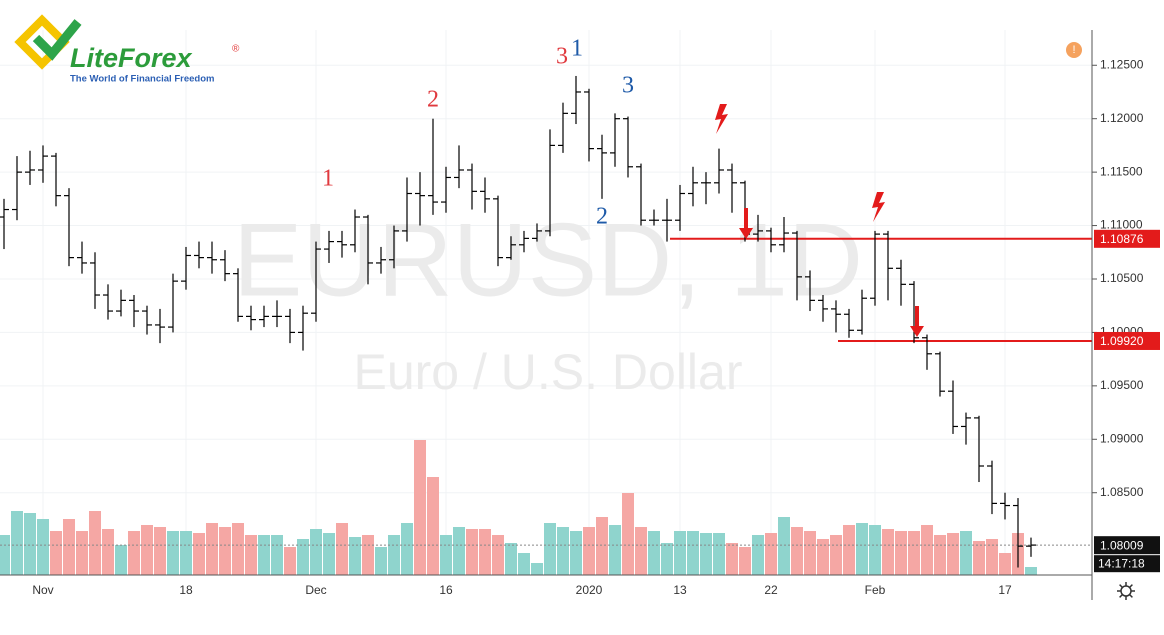 The width and height of the screenshot is (1164, 635). What do you see at coordinates (875, 590) in the screenshot?
I see `x-tick-label: Feb` at bounding box center [875, 590].